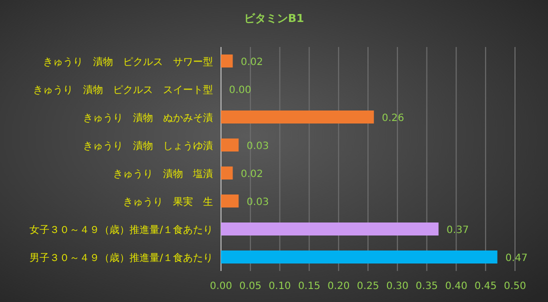  Describe the element at coordinates (427, 286) in the screenshot. I see `x-tick-label: 0.35` at that location.